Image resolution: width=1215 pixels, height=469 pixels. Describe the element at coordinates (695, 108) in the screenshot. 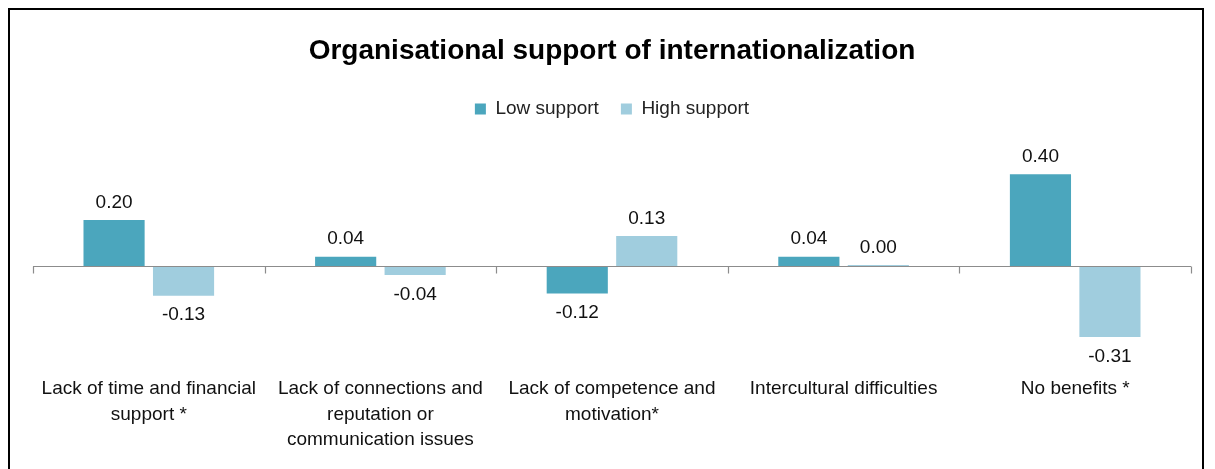

I see `legend-label: High support` at that location.